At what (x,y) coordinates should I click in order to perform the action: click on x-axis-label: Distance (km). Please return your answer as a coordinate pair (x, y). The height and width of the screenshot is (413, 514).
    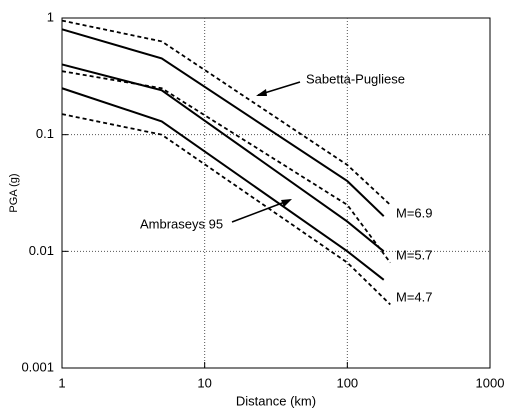
    Looking at the image, I should click on (276, 400).